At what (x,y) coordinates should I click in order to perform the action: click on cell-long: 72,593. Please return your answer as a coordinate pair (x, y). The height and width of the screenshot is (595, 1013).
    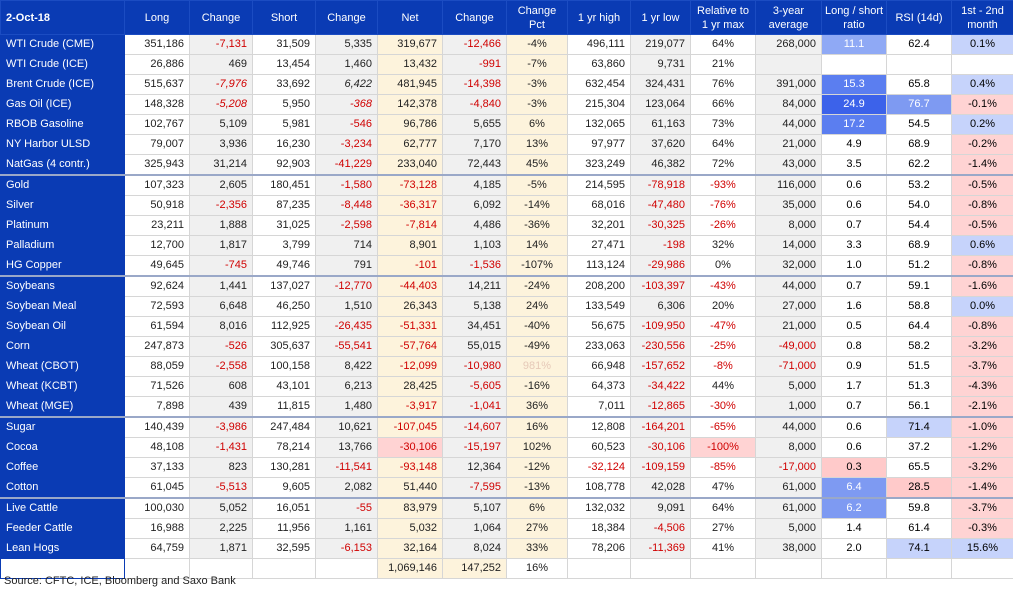
    Looking at the image, I should click on (157, 306).